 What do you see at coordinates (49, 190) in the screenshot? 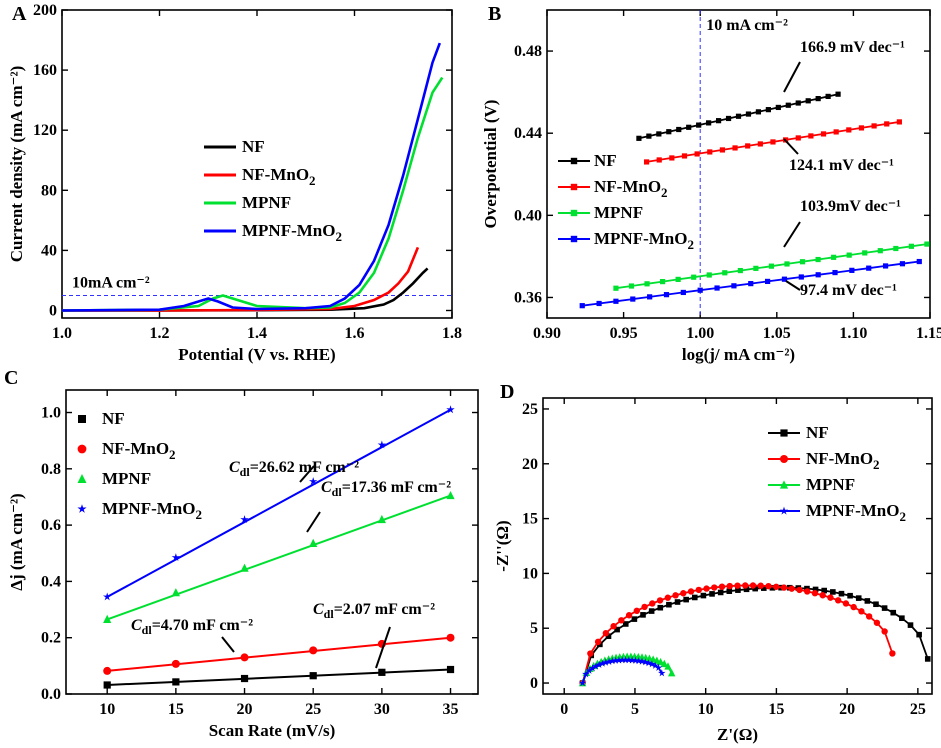
I see `y-tick-label: 80` at bounding box center [49, 190].